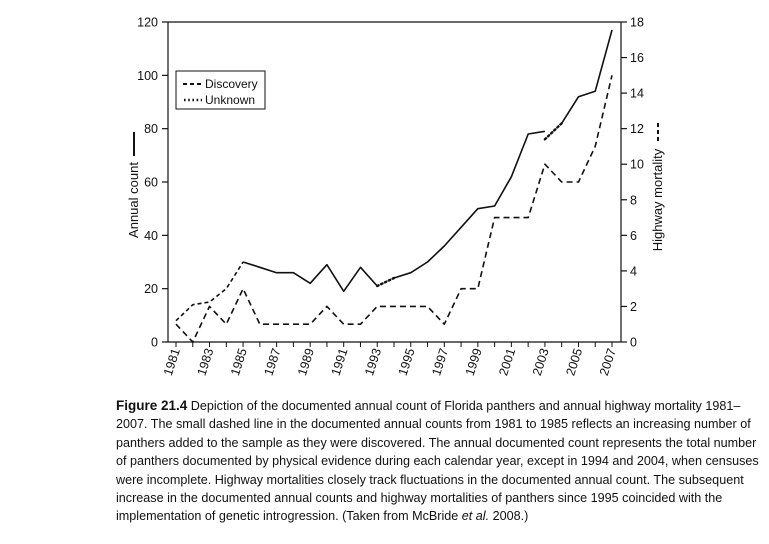 This screenshot has width=769, height=544. Describe the element at coordinates (440, 362) in the screenshot. I see `x-tick-label: 1997` at that location.